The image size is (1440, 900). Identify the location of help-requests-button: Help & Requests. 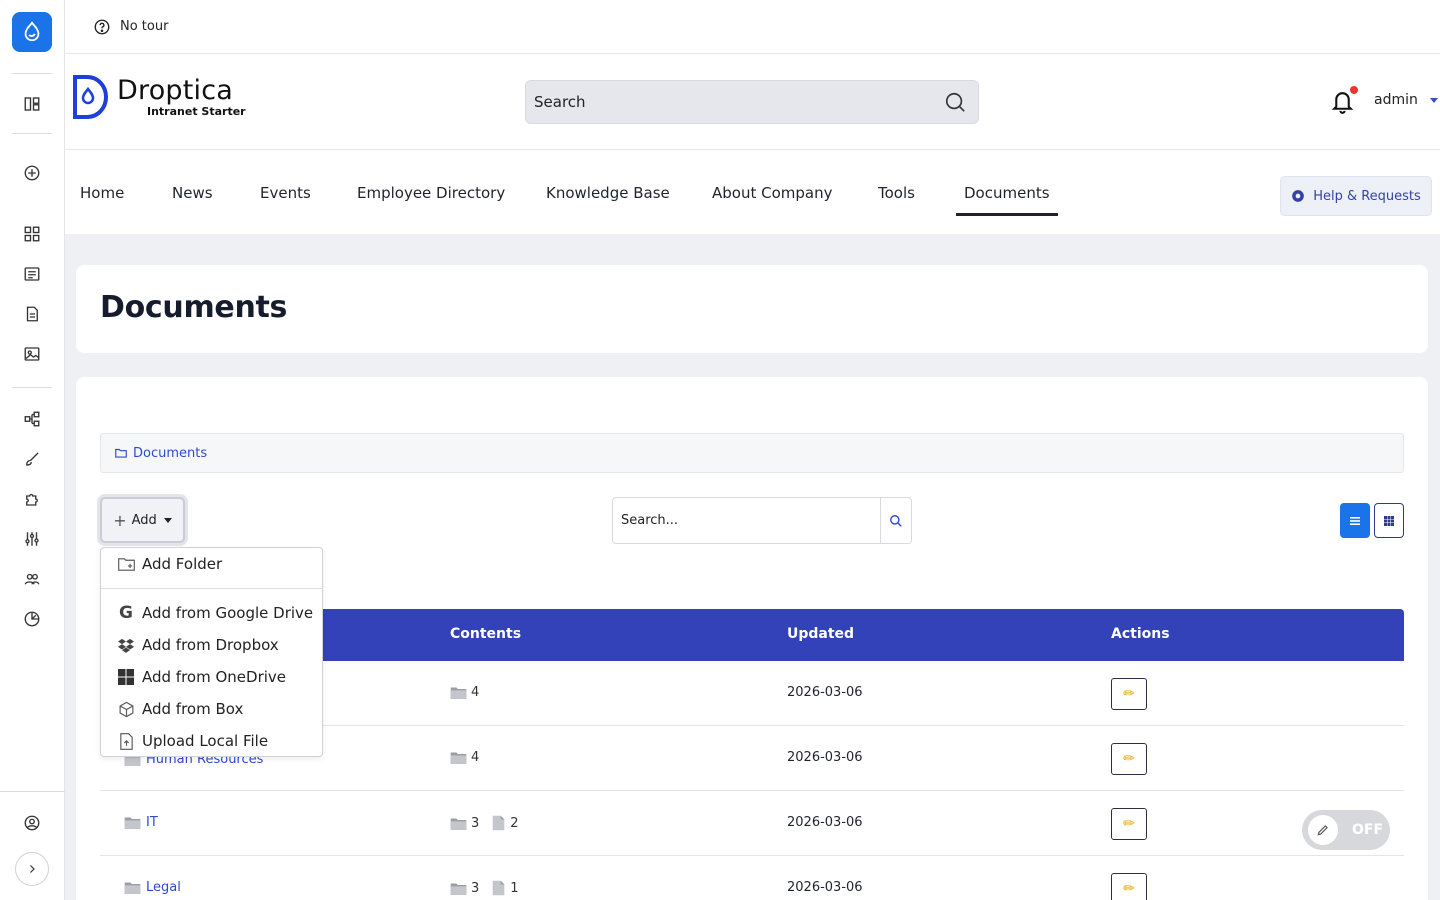
(1356, 196).